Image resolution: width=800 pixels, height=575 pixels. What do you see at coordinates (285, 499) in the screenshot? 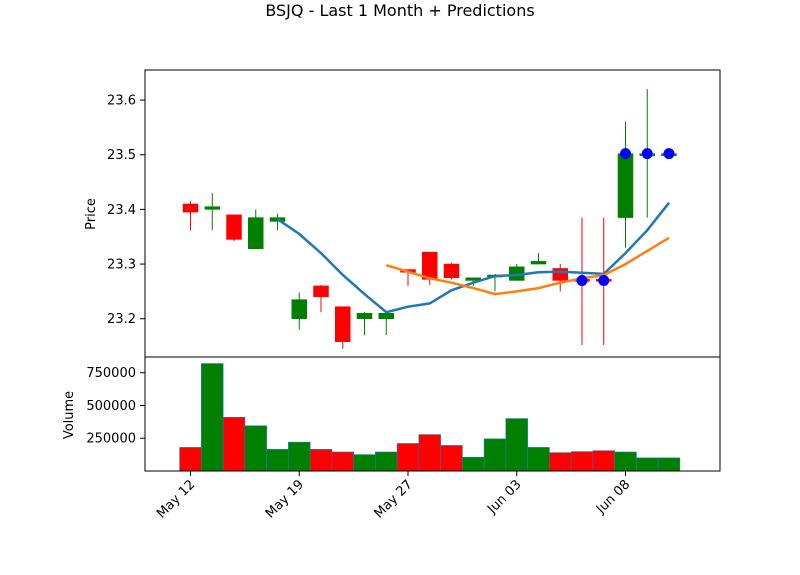
I see `x-tick-label: May 19` at bounding box center [285, 499].